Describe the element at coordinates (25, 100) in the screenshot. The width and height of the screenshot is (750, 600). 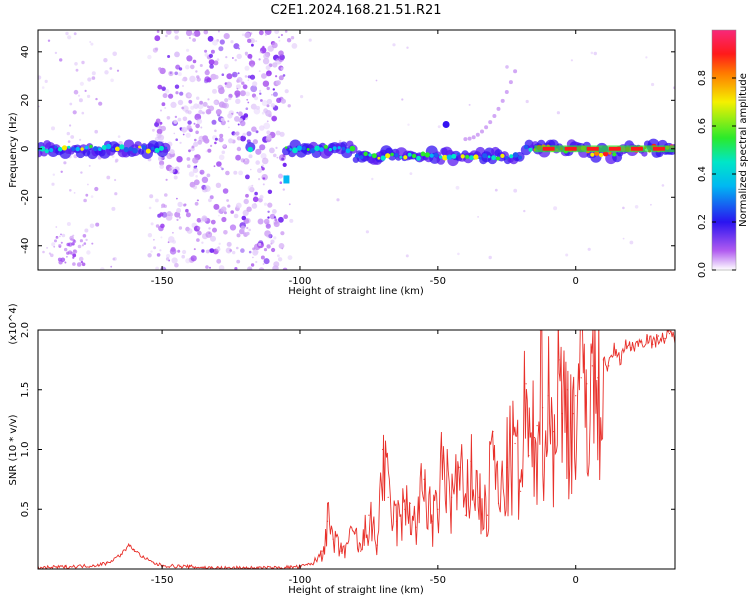
I see `y-tick-label: 20` at that location.